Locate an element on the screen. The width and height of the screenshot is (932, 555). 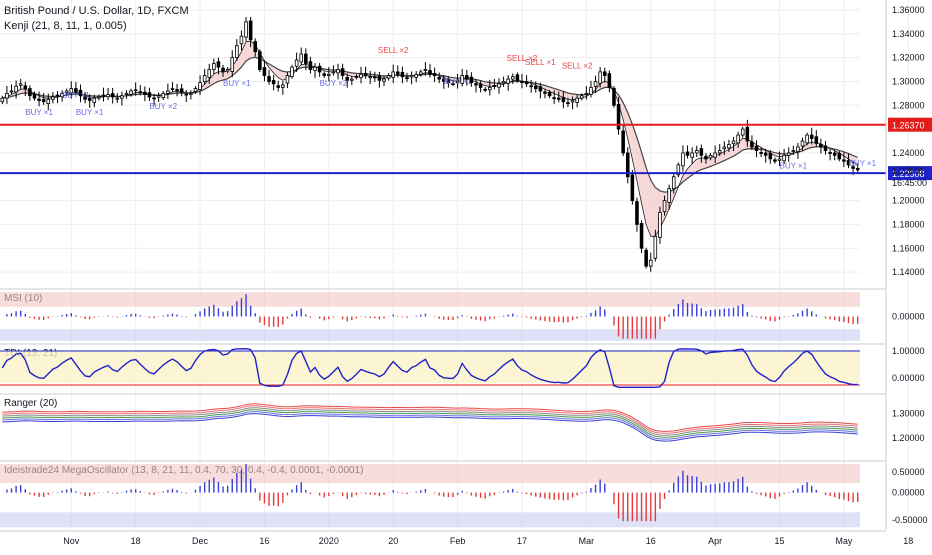
x-tick-label: May is located at coordinates (844, 541).